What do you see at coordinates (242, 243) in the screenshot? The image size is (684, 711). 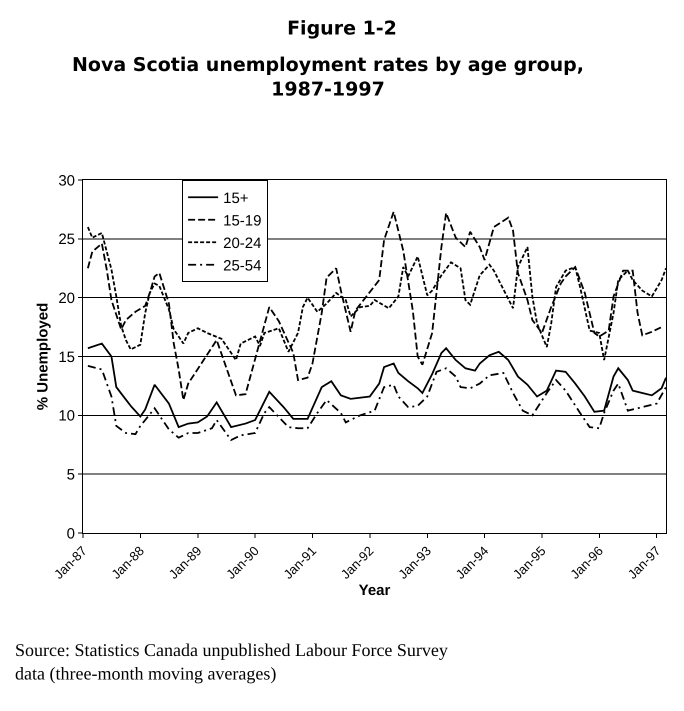 I see `legend-label: 20-24` at bounding box center [242, 243].